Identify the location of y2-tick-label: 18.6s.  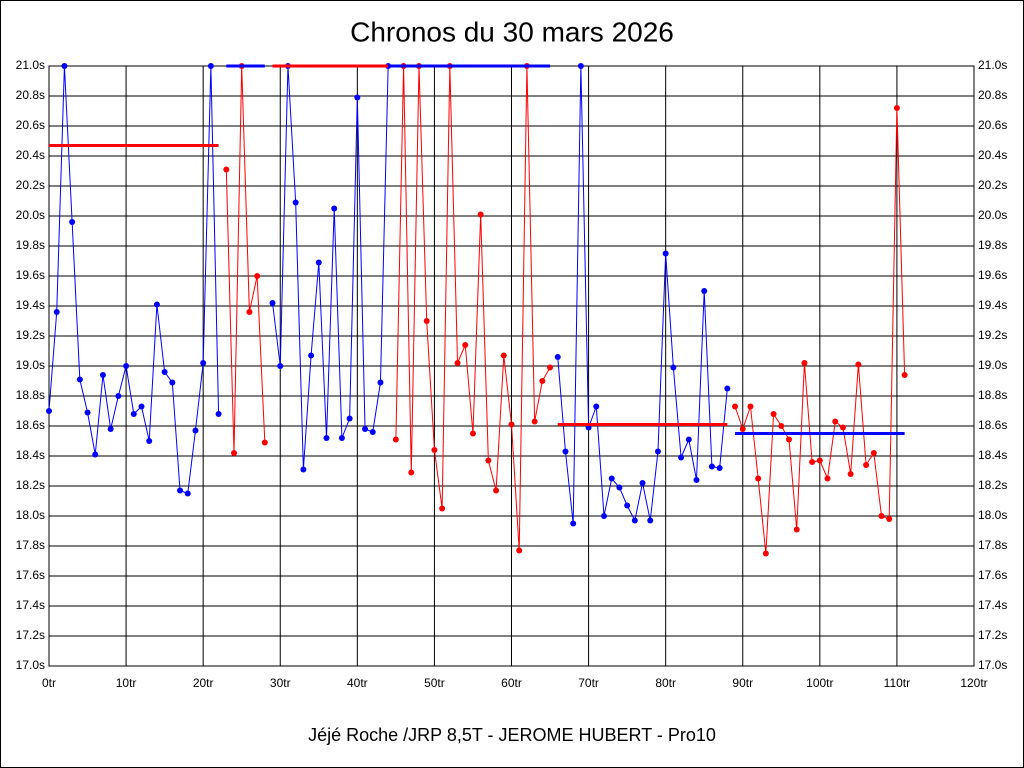
(992, 425).